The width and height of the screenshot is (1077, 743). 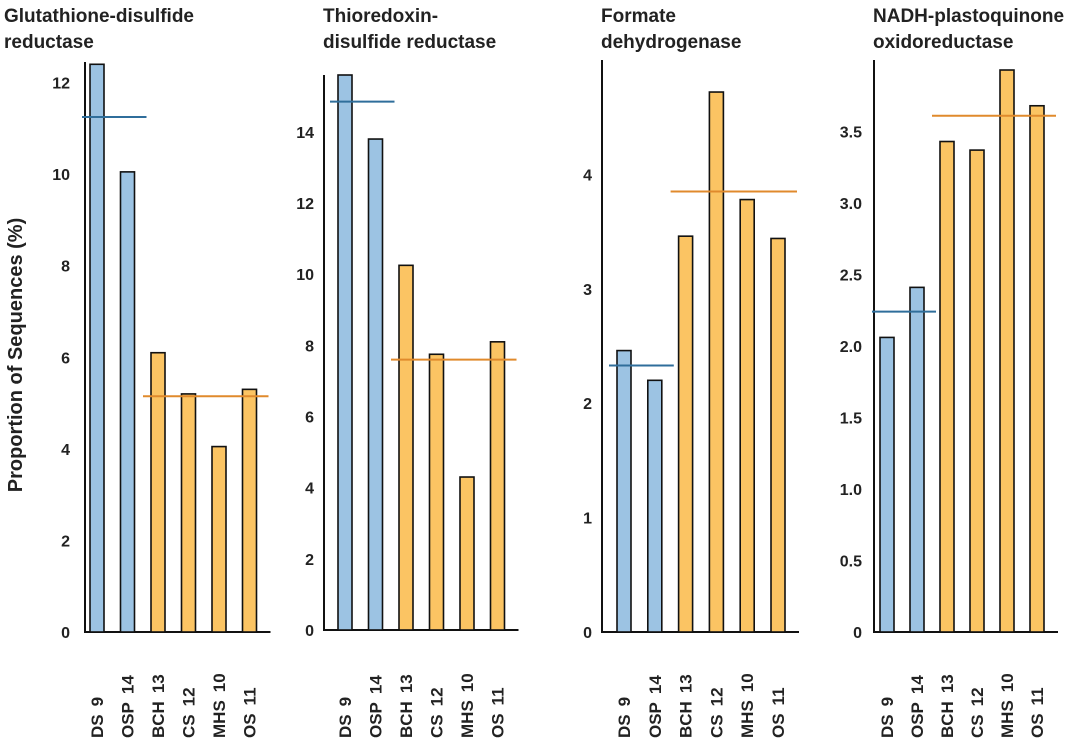 I want to click on y-tick-label: 10, so click(x=61, y=175).